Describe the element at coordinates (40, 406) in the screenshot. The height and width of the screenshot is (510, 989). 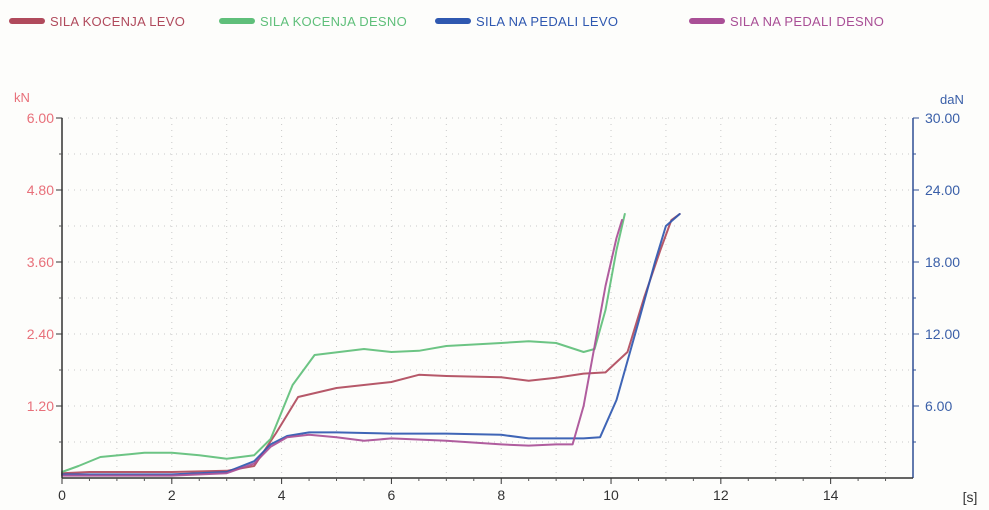
I see `y-left-tick-label: 1.20` at that location.